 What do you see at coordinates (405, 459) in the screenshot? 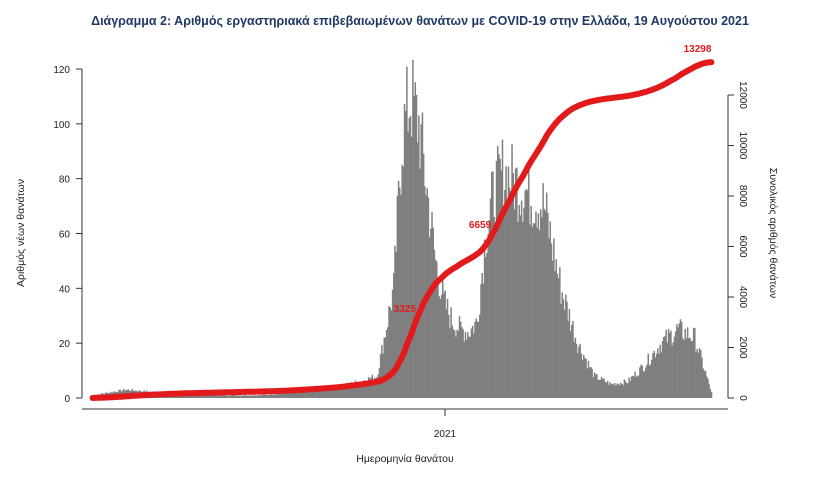
I see `x-axis-label: Ημερομηνία θανάτου` at bounding box center [405, 459].